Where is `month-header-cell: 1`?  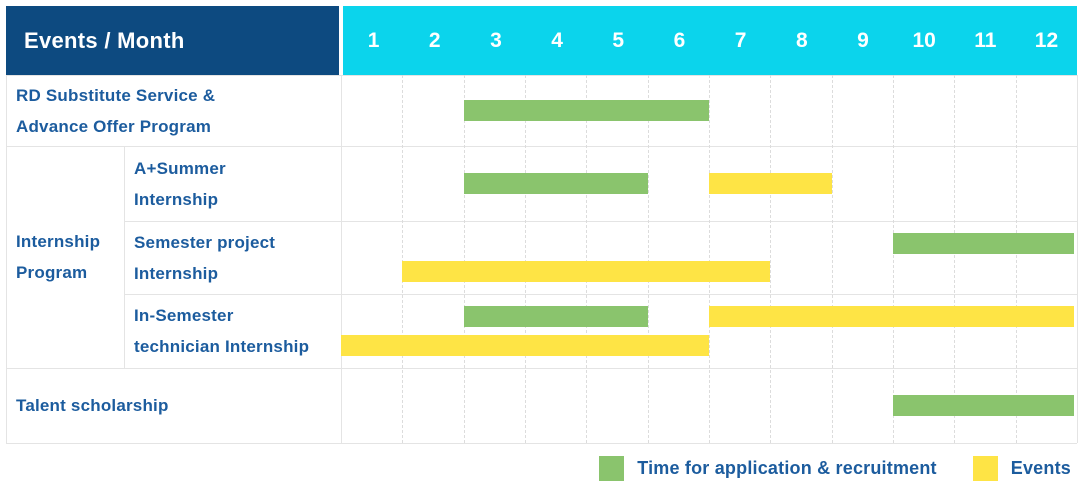 month-header-cell: 1 is located at coordinates (373, 40).